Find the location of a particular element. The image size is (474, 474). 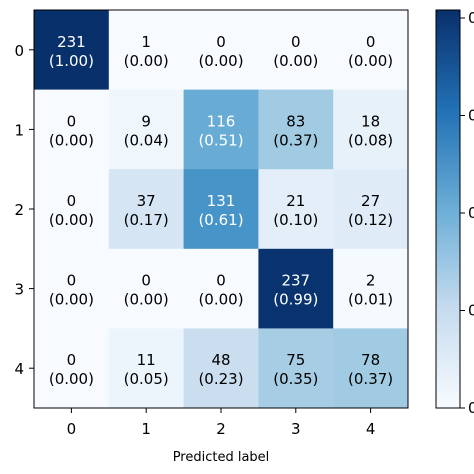

cell-ratio-label: (0.23) is located at coordinates (220, 379).